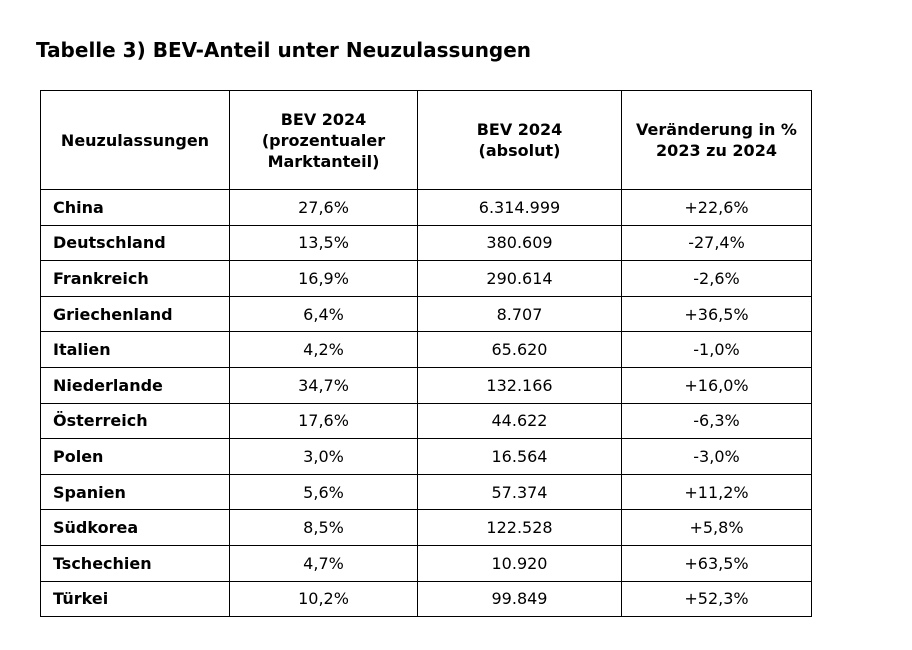 This screenshot has width=912, height=650. I want to click on share-cell: 17,6%, so click(323, 421).